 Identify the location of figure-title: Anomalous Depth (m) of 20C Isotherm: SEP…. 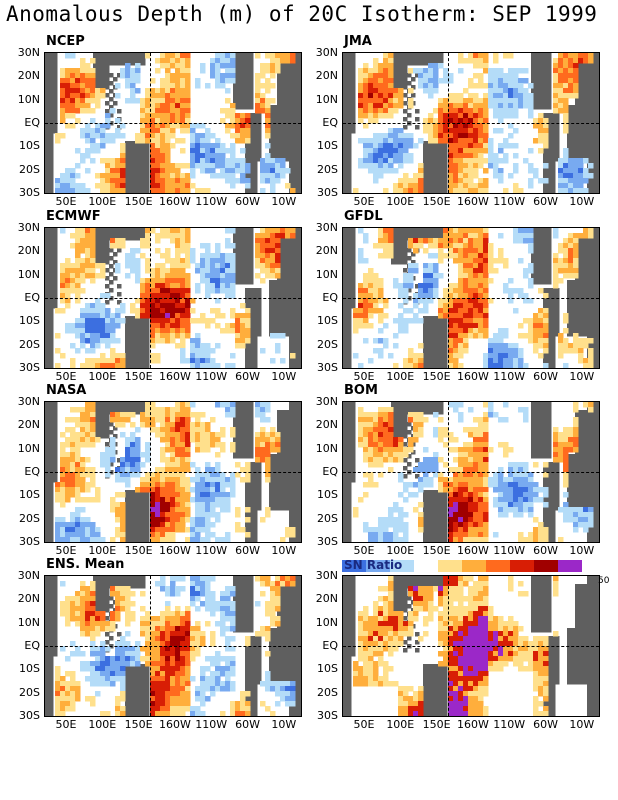
(302, 14).